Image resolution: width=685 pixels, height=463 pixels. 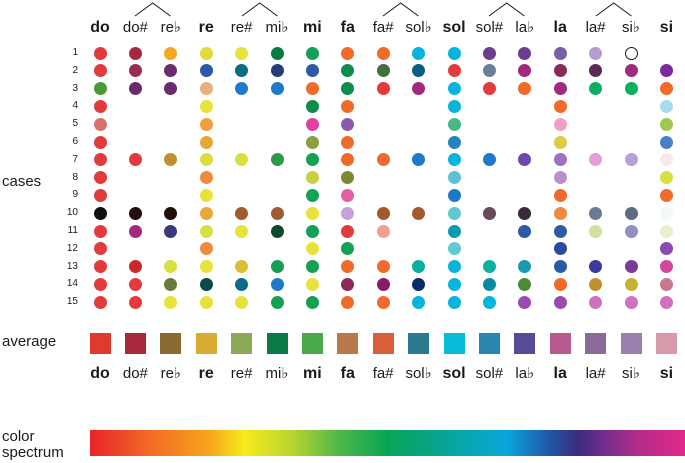 What do you see at coordinates (75, 124) in the screenshot?
I see `case-number: 5` at bounding box center [75, 124].